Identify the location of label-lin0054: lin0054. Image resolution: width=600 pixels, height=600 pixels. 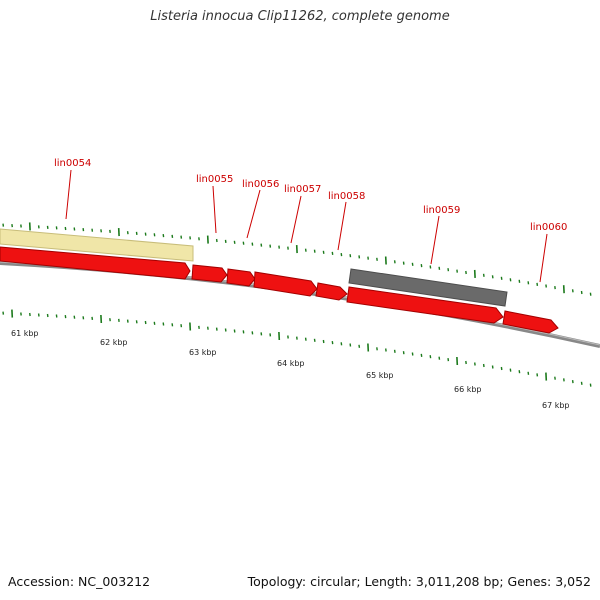
(72, 163).